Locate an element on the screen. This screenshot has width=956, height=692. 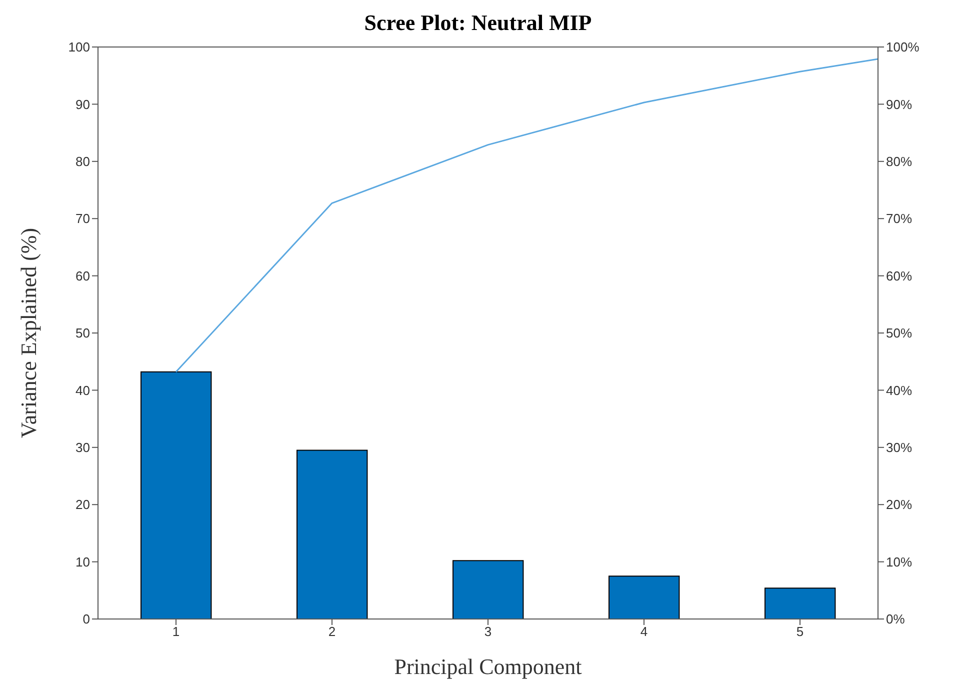
y2-tick-label: 10% is located at coordinates (899, 562).